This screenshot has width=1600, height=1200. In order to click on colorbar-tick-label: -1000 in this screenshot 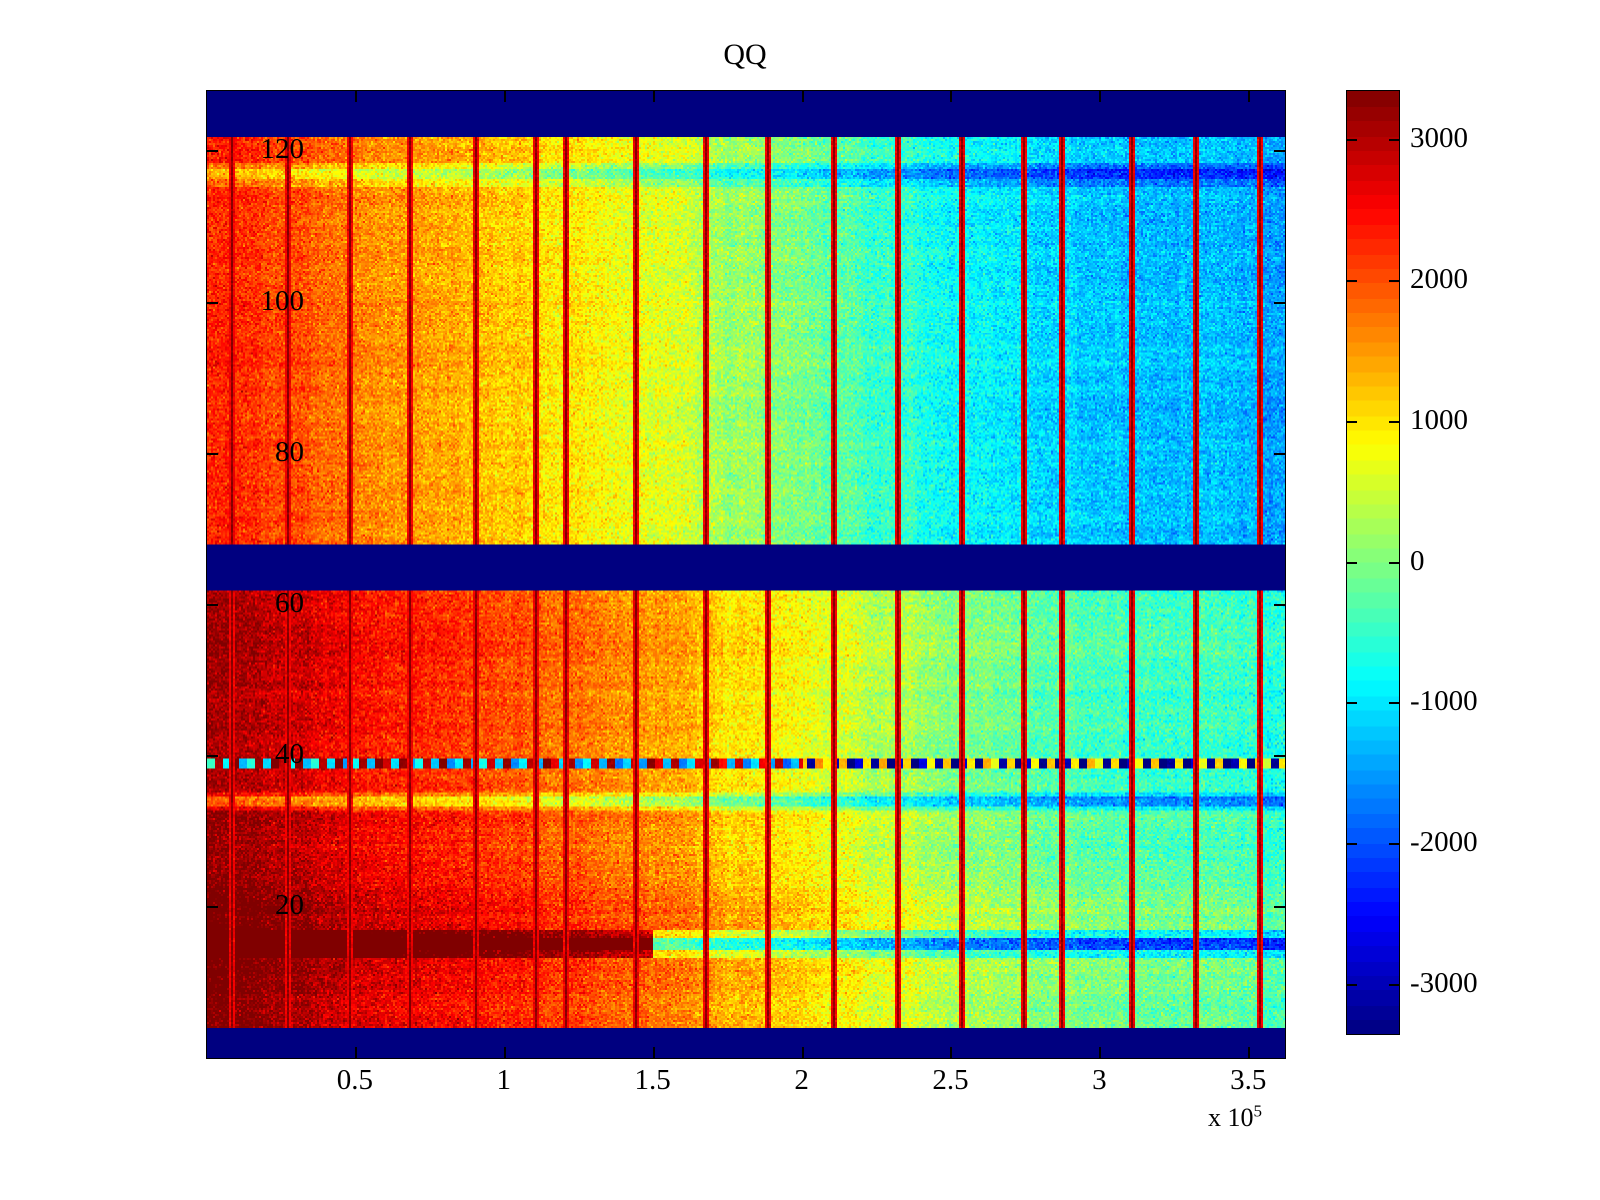, I will do `click(1444, 701)`.